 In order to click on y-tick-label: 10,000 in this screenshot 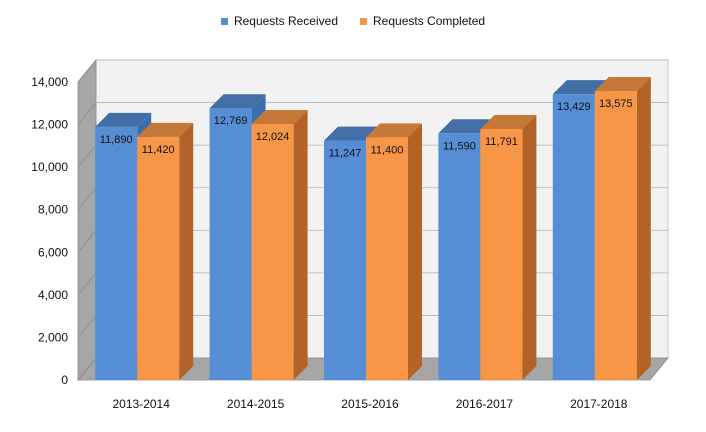, I will do `click(49, 167)`.